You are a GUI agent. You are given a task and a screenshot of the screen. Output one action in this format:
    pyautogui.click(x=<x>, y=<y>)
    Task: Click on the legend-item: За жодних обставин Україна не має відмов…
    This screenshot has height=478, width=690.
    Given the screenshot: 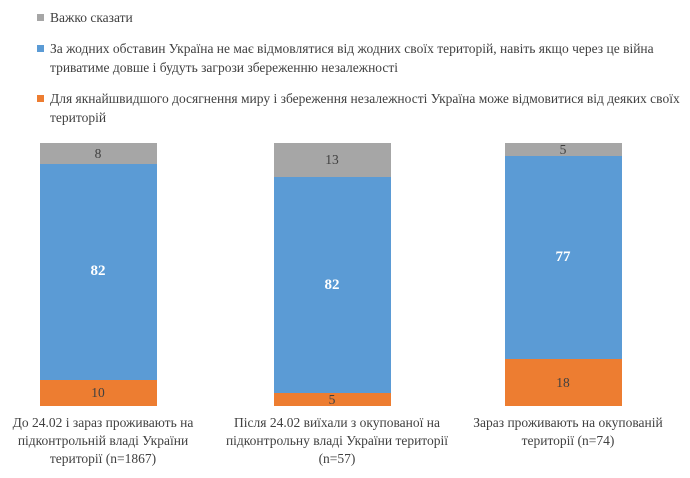 What is the action you would take?
    pyautogui.click(x=359, y=58)
    